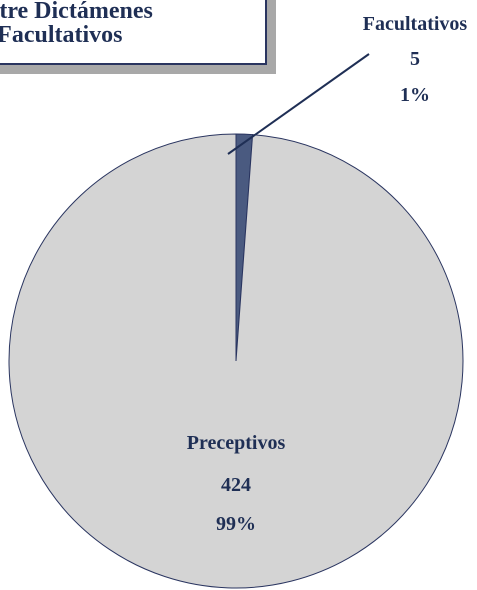  I want to click on preceptivos-label: Preceptivos 424 99%, so click(236, 483).